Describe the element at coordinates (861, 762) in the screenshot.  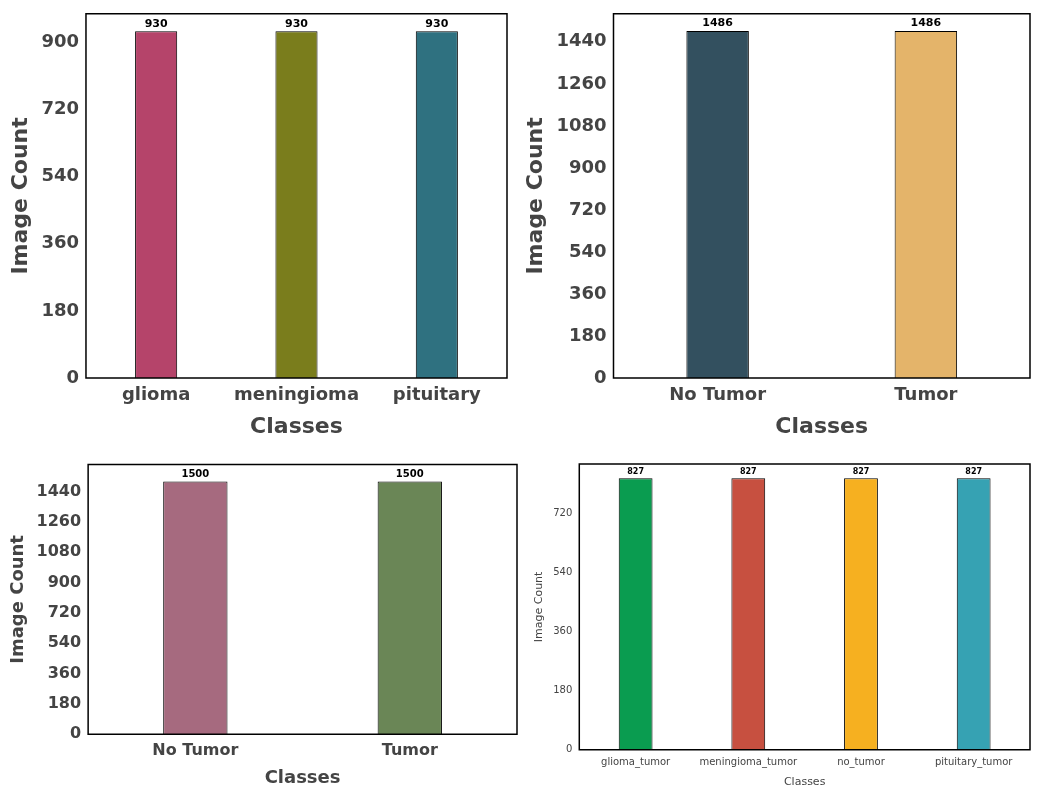
I see `x-tick-label: no_tumor` at that location.